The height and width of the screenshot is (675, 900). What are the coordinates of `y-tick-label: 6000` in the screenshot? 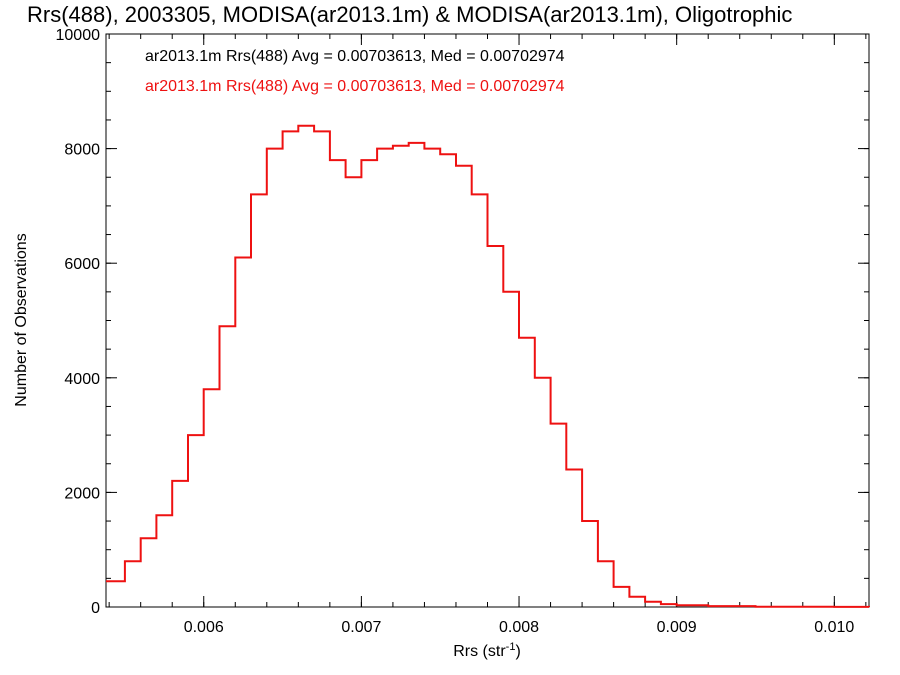 It's located at (82, 264).